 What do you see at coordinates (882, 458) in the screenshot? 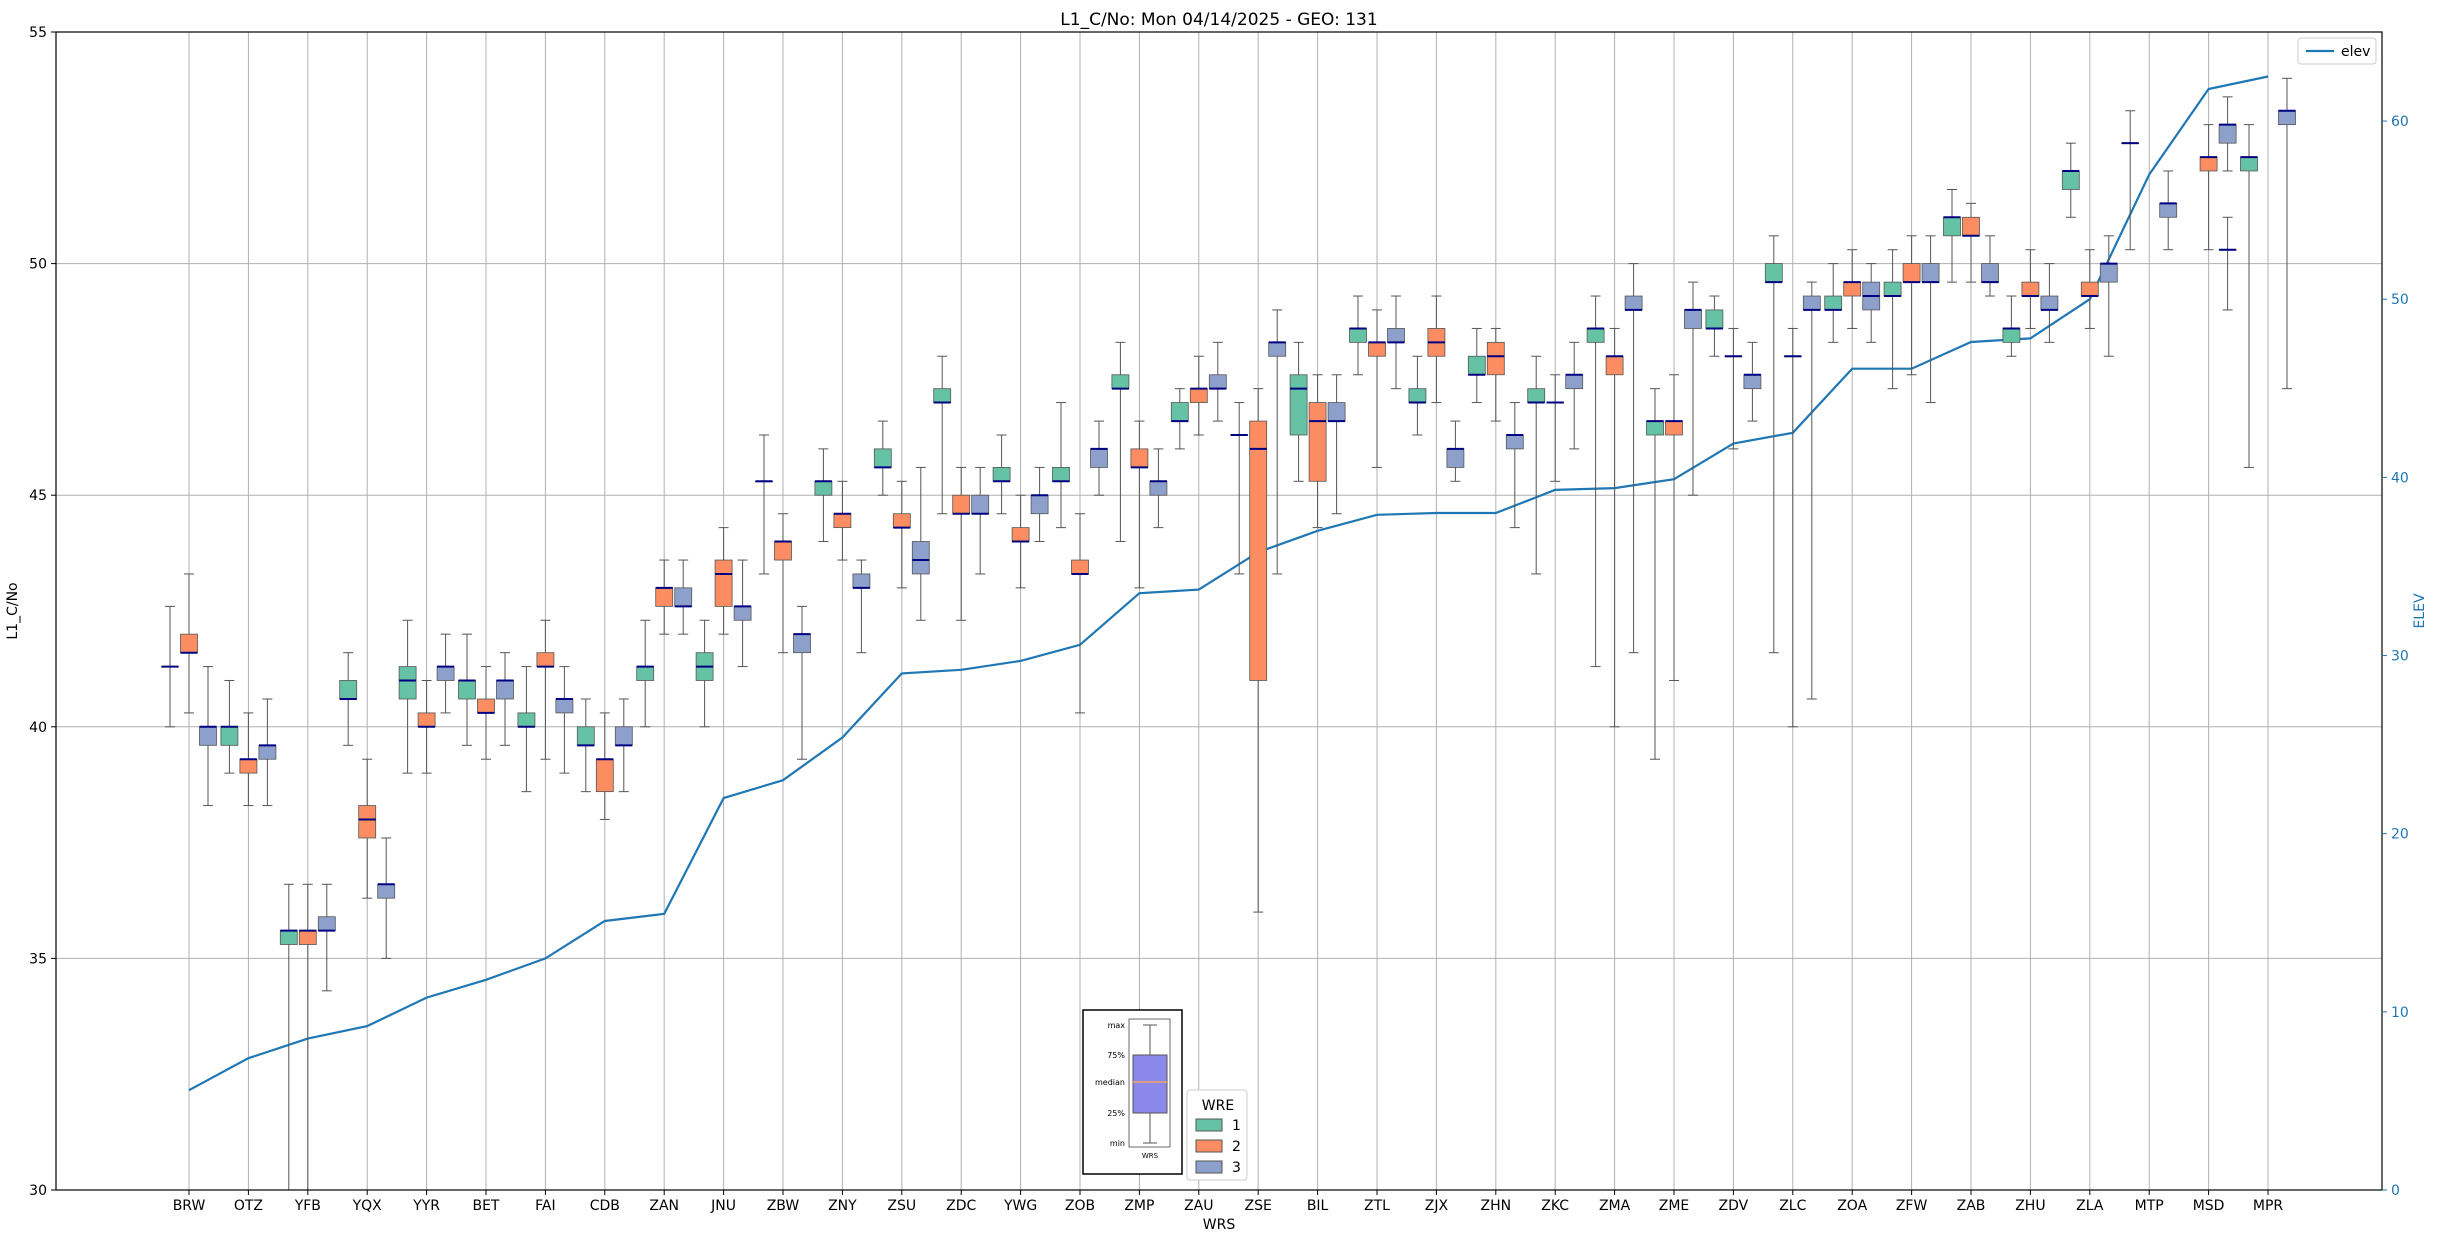
I see `box-ZSU-wre1` at bounding box center [882, 458].